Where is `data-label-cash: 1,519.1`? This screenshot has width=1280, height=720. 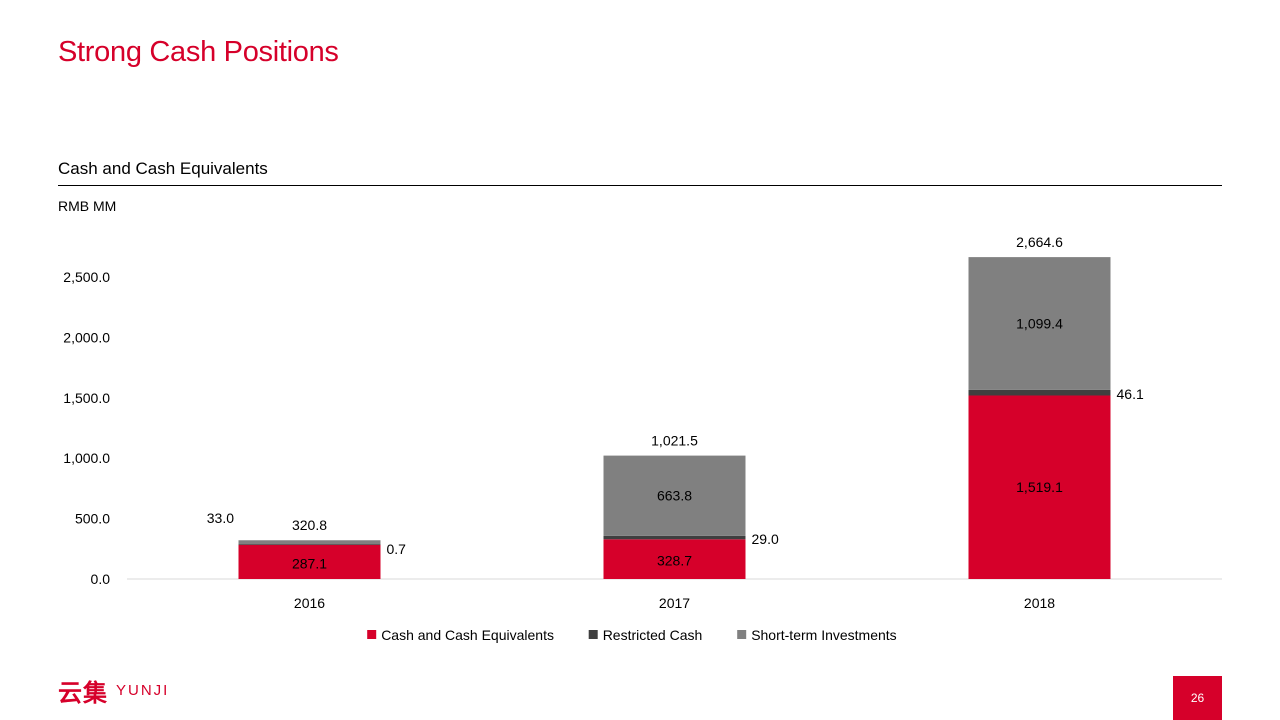
data-label-cash: 1,519.1 is located at coordinates (1039, 487).